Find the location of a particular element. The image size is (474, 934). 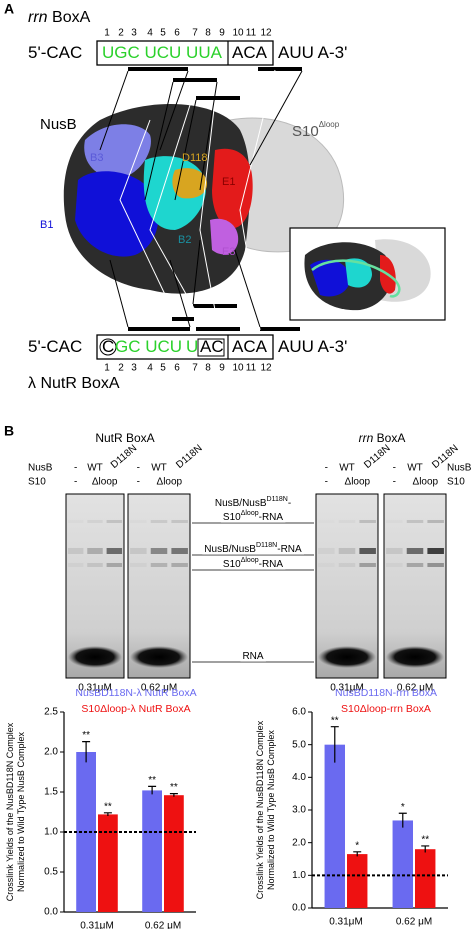

position-number: 2 is located at coordinates (121, 33).